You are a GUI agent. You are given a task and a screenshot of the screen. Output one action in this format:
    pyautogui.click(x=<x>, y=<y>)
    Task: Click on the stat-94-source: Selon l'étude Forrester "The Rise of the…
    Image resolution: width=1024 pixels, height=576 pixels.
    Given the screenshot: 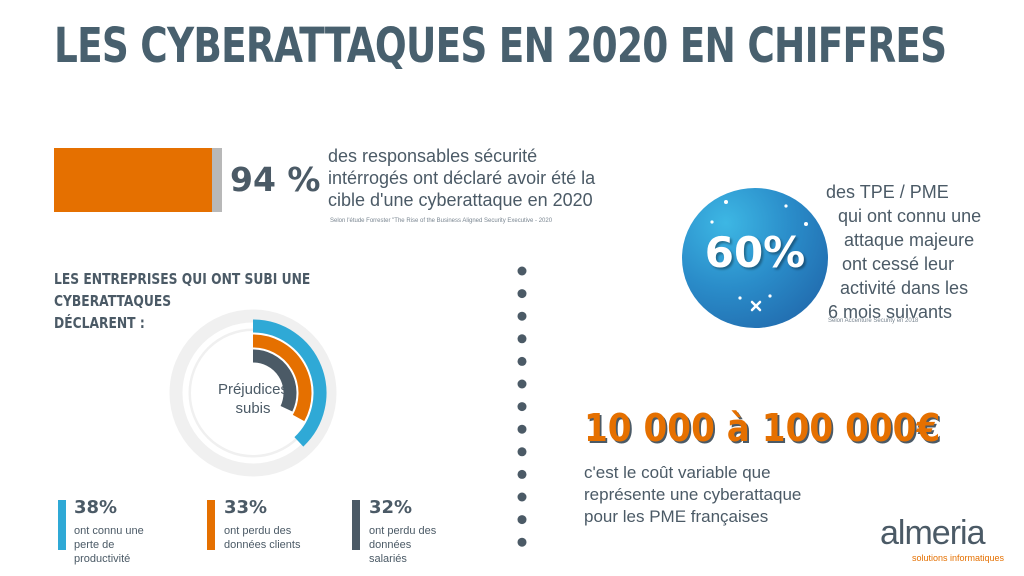 What is the action you would take?
    pyautogui.click(x=441, y=221)
    